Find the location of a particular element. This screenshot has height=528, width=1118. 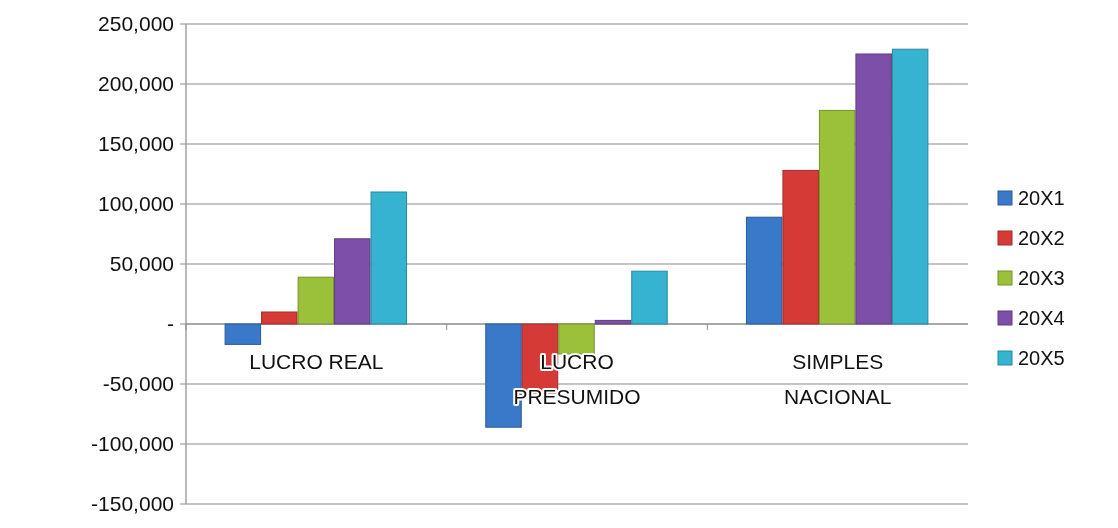

y-tick-label: 150,000 is located at coordinates (136, 144).